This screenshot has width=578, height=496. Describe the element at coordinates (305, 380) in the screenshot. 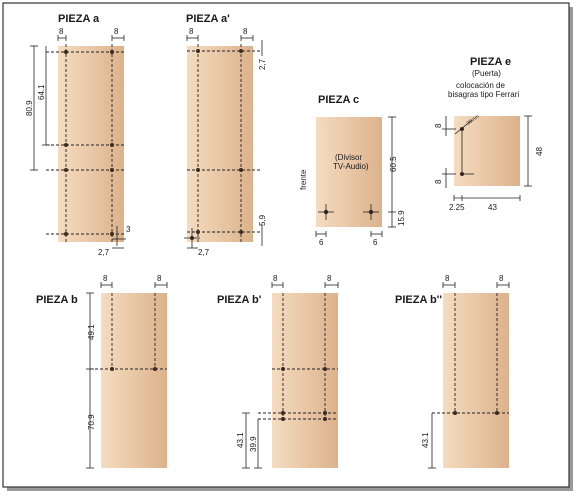

I see `piece-b2-panel` at that location.